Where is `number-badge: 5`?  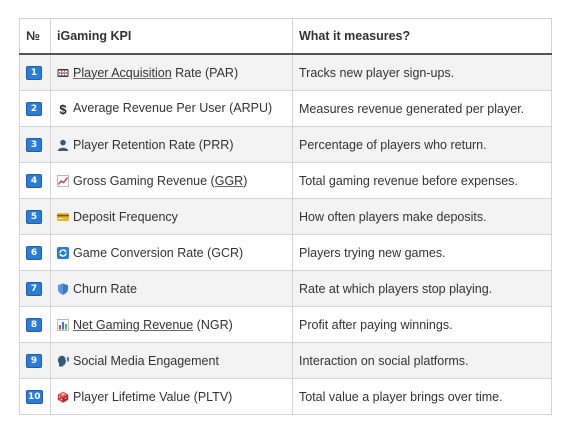
number-badge: 5 is located at coordinates (34, 216).